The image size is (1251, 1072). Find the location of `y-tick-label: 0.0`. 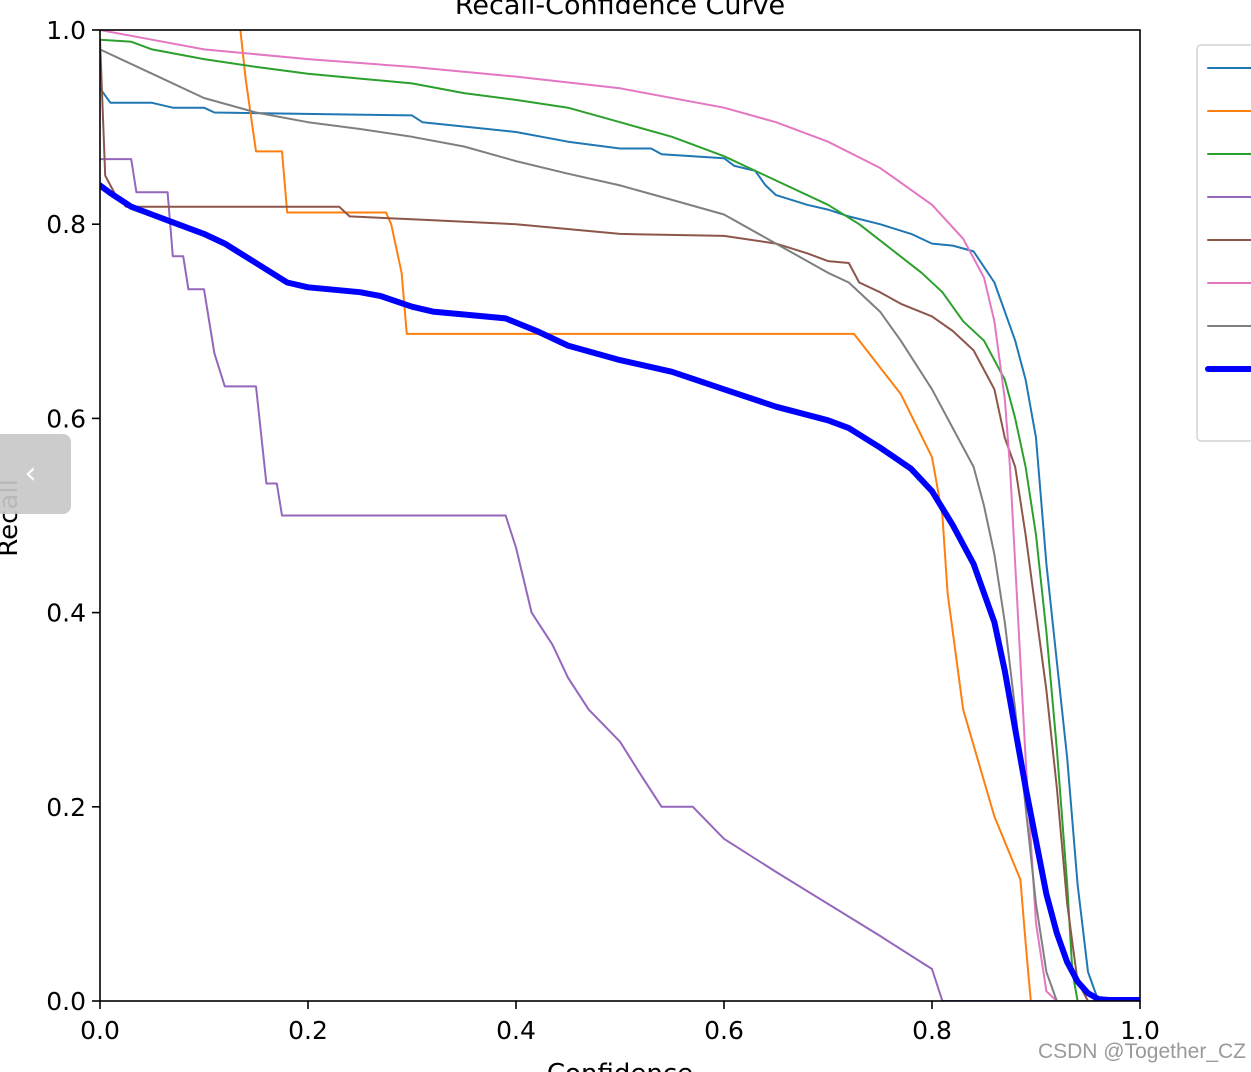

y-tick-label: 0.0 is located at coordinates (66, 1001).